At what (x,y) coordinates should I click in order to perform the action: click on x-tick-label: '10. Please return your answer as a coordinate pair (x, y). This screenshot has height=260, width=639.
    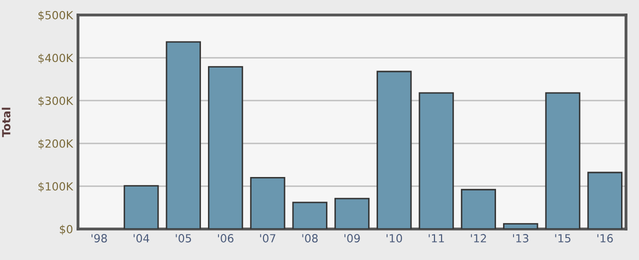
    Looking at the image, I should click on (394, 238).